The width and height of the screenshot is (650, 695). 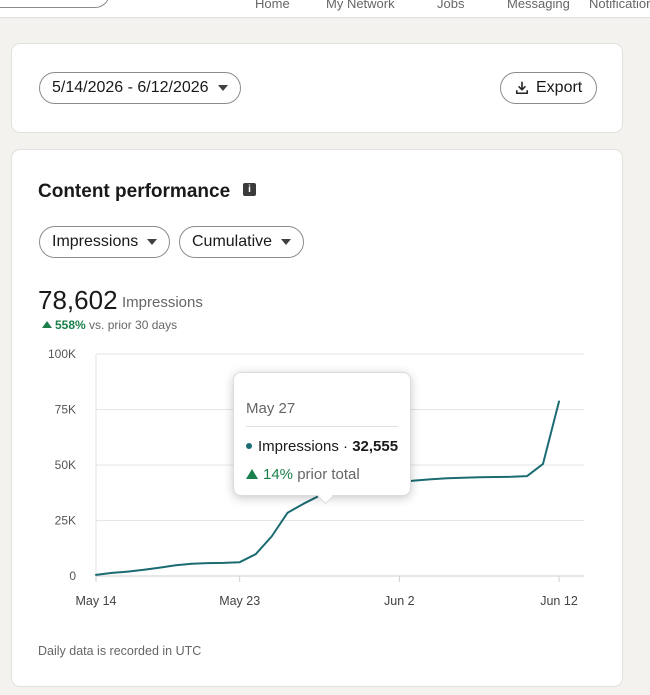 I want to click on metric-dropdown-label: Impressions, so click(x=95, y=241).